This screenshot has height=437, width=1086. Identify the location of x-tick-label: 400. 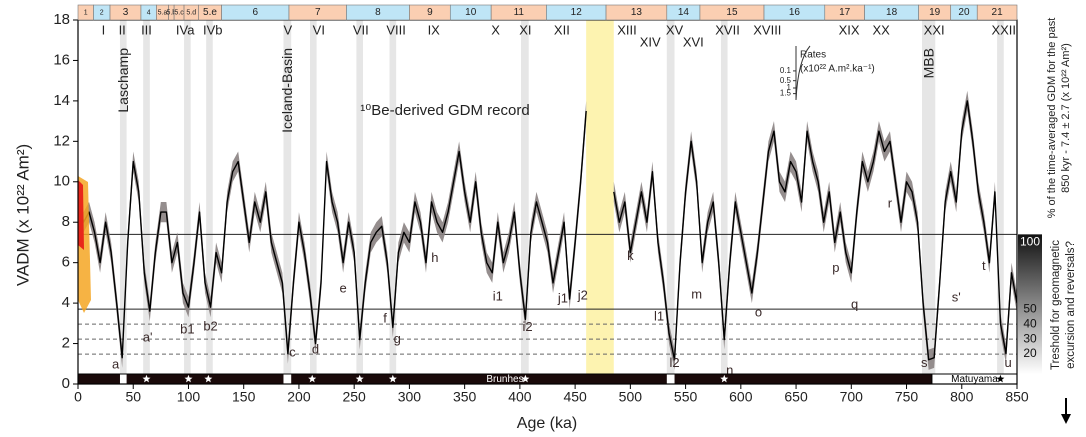
(520, 397).